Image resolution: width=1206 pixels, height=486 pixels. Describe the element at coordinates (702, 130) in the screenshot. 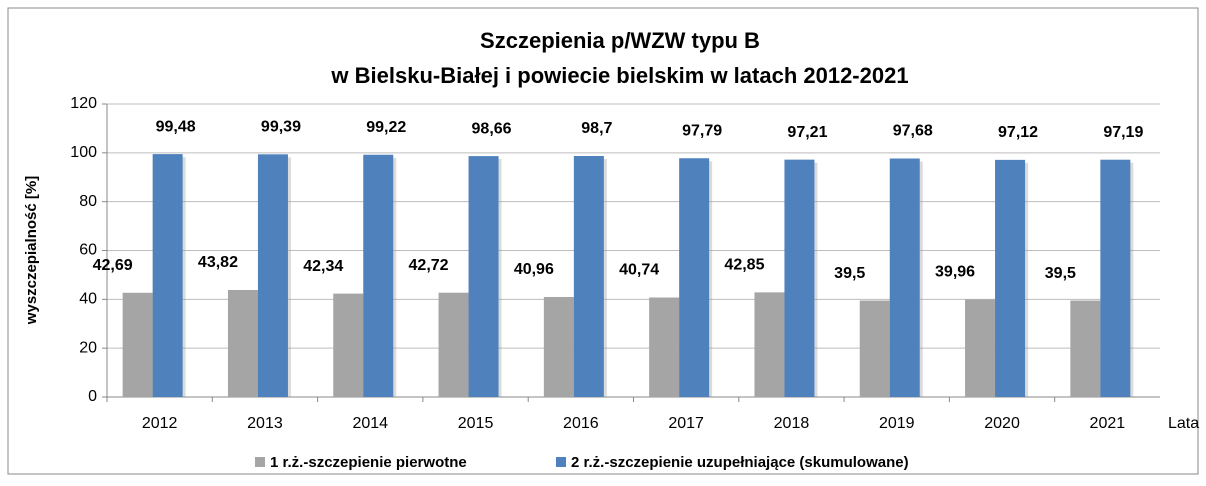

I see `data-label: 97,79` at that location.